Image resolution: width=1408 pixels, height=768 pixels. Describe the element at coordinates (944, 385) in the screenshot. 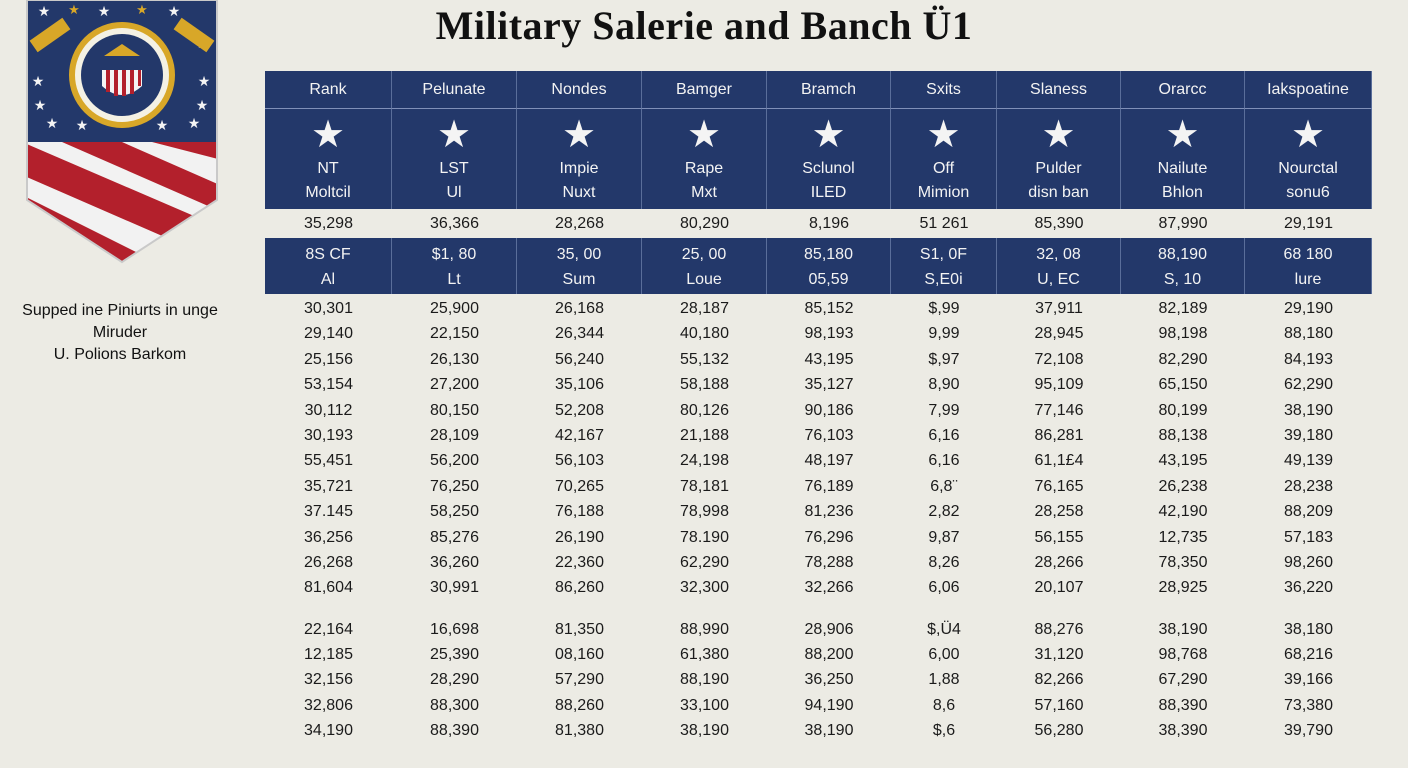

I see `table-cell: 8,90` at that location.